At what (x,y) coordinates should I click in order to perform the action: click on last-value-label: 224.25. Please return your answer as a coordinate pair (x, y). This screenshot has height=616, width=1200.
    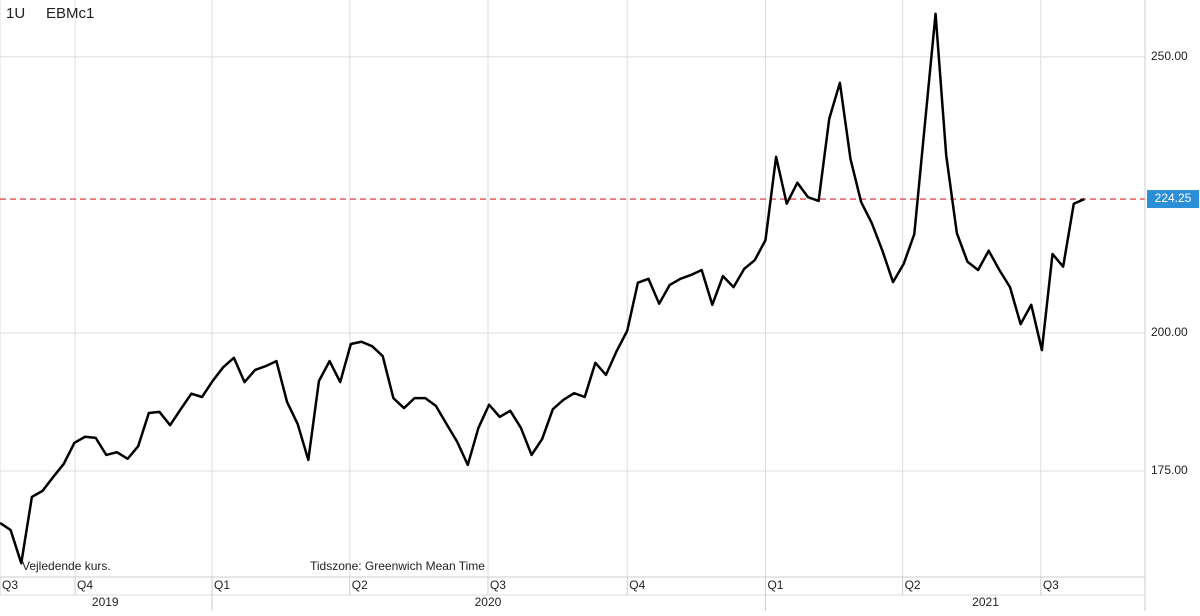
    Looking at the image, I should click on (1173, 198).